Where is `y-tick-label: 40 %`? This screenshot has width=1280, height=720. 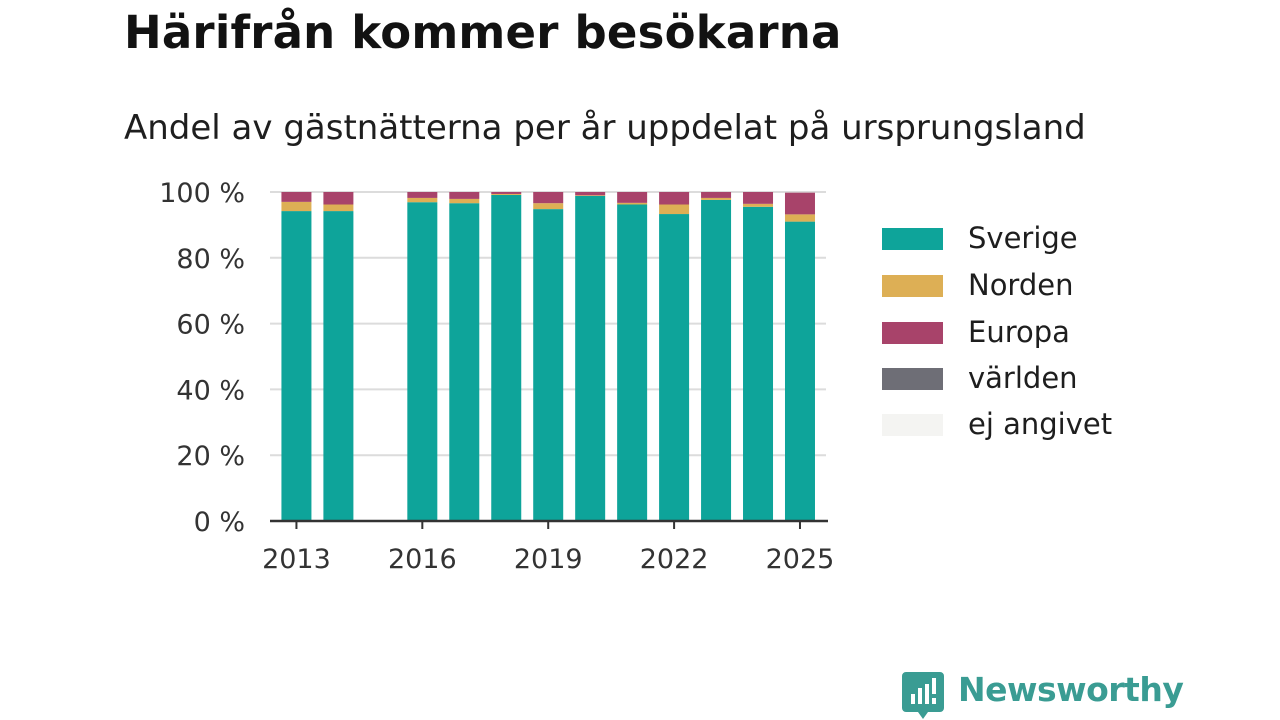 y-tick-label: 40 % is located at coordinates (210, 390).